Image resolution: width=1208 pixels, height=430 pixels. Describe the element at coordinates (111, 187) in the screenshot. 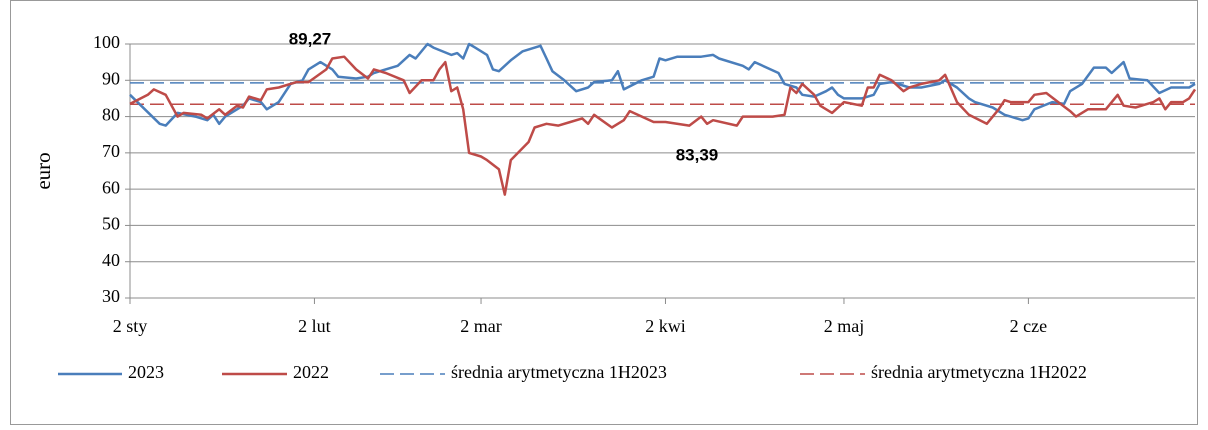

I see `y-tick-label: 60` at that location.